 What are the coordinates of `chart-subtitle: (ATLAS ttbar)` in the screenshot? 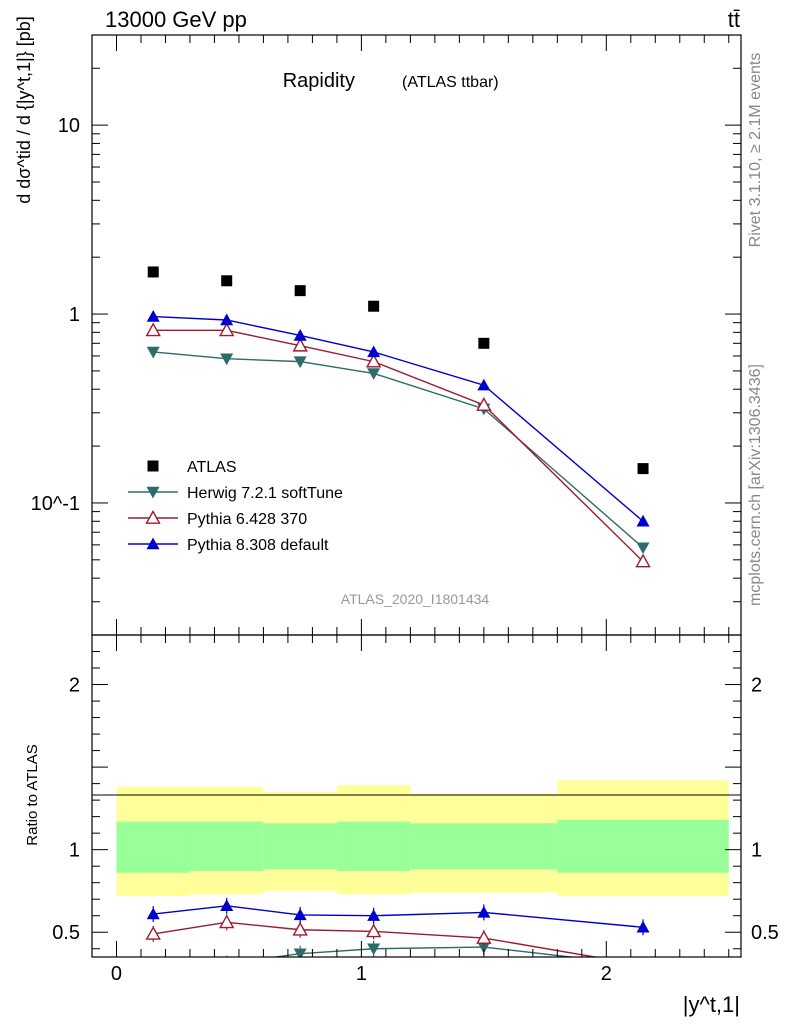 It's located at (450, 82).